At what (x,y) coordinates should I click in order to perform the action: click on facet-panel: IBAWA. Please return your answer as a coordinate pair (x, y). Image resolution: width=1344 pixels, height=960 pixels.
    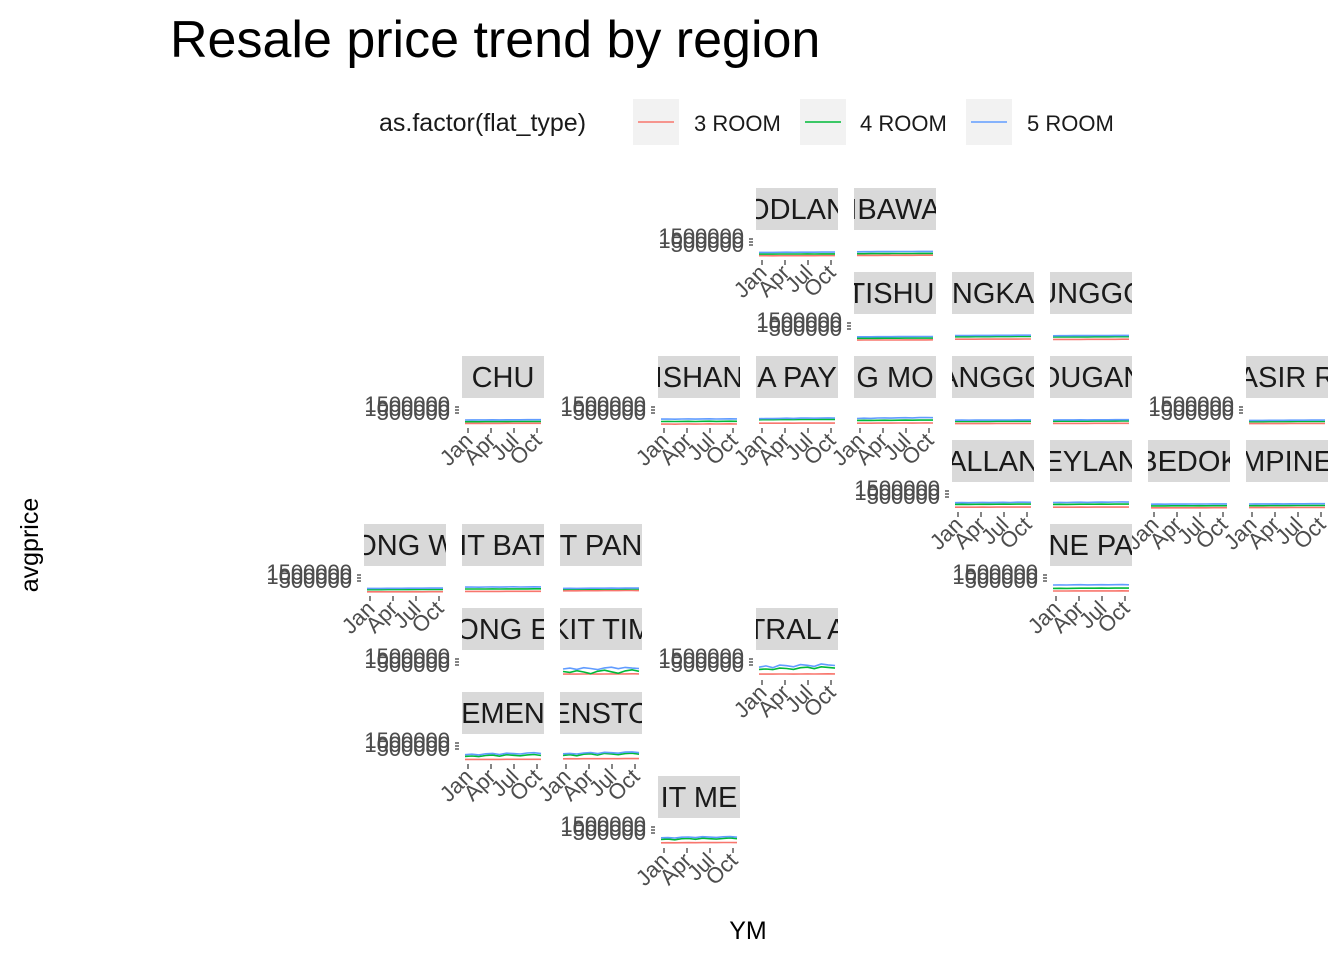
    Looking at the image, I should click on (895, 222).